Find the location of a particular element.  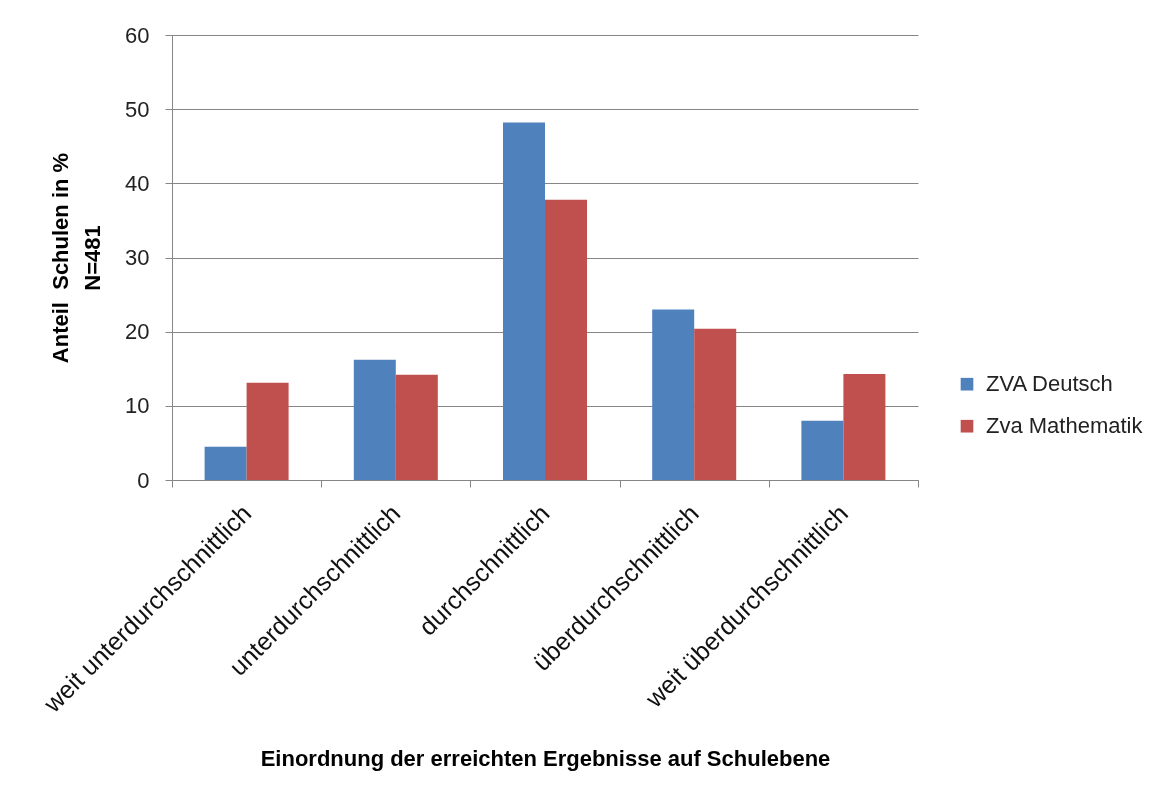

x-axis-title: Einordnung der erreichten Ergebnisse auf Schulebene is located at coordinates (545, 758).